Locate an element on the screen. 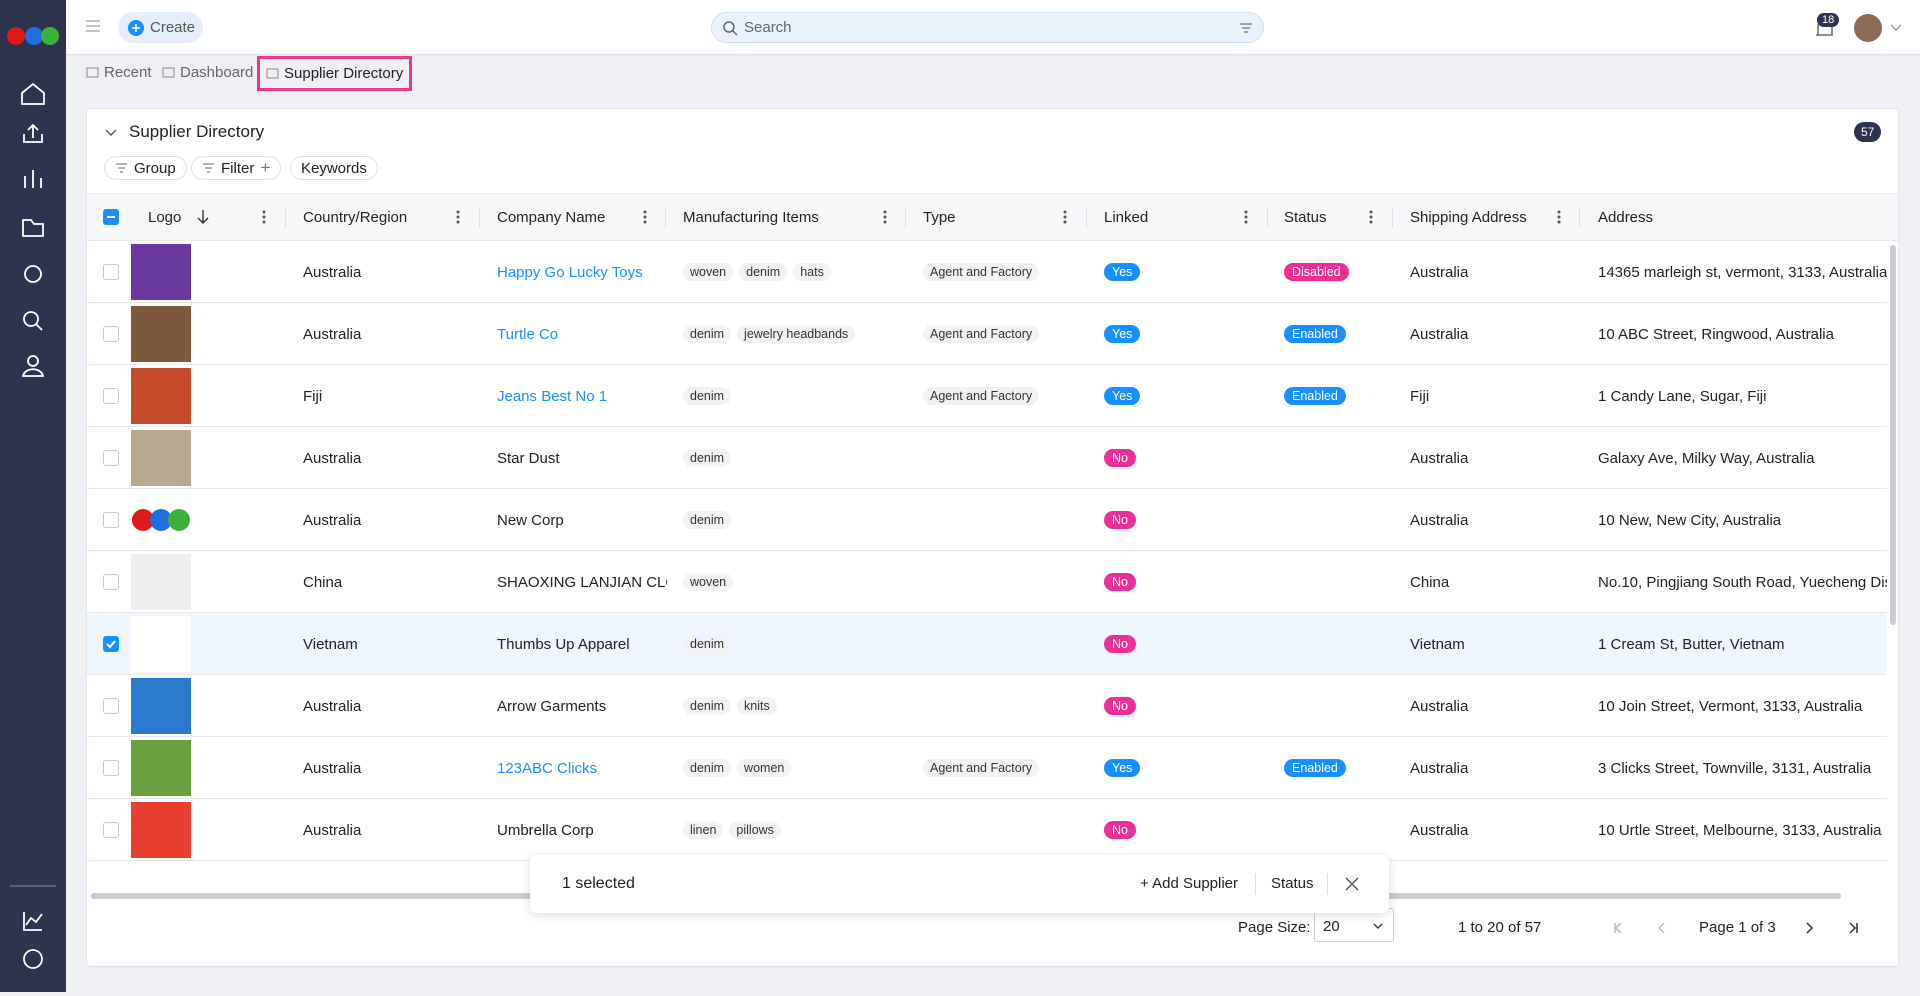  item-tag: women is located at coordinates (764, 768).